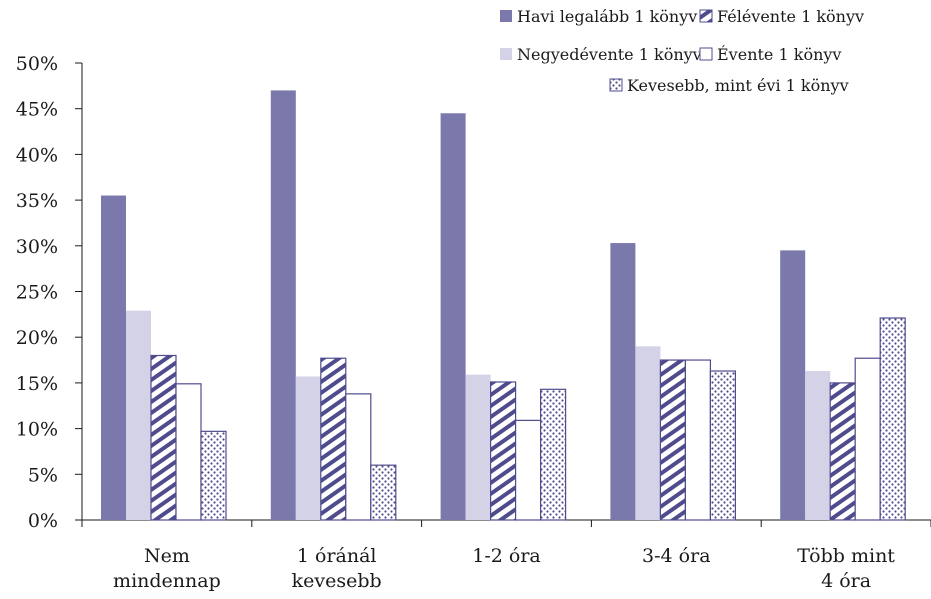 The width and height of the screenshot is (931, 599). I want to click on y-tick-label: 10%, so click(37, 430).